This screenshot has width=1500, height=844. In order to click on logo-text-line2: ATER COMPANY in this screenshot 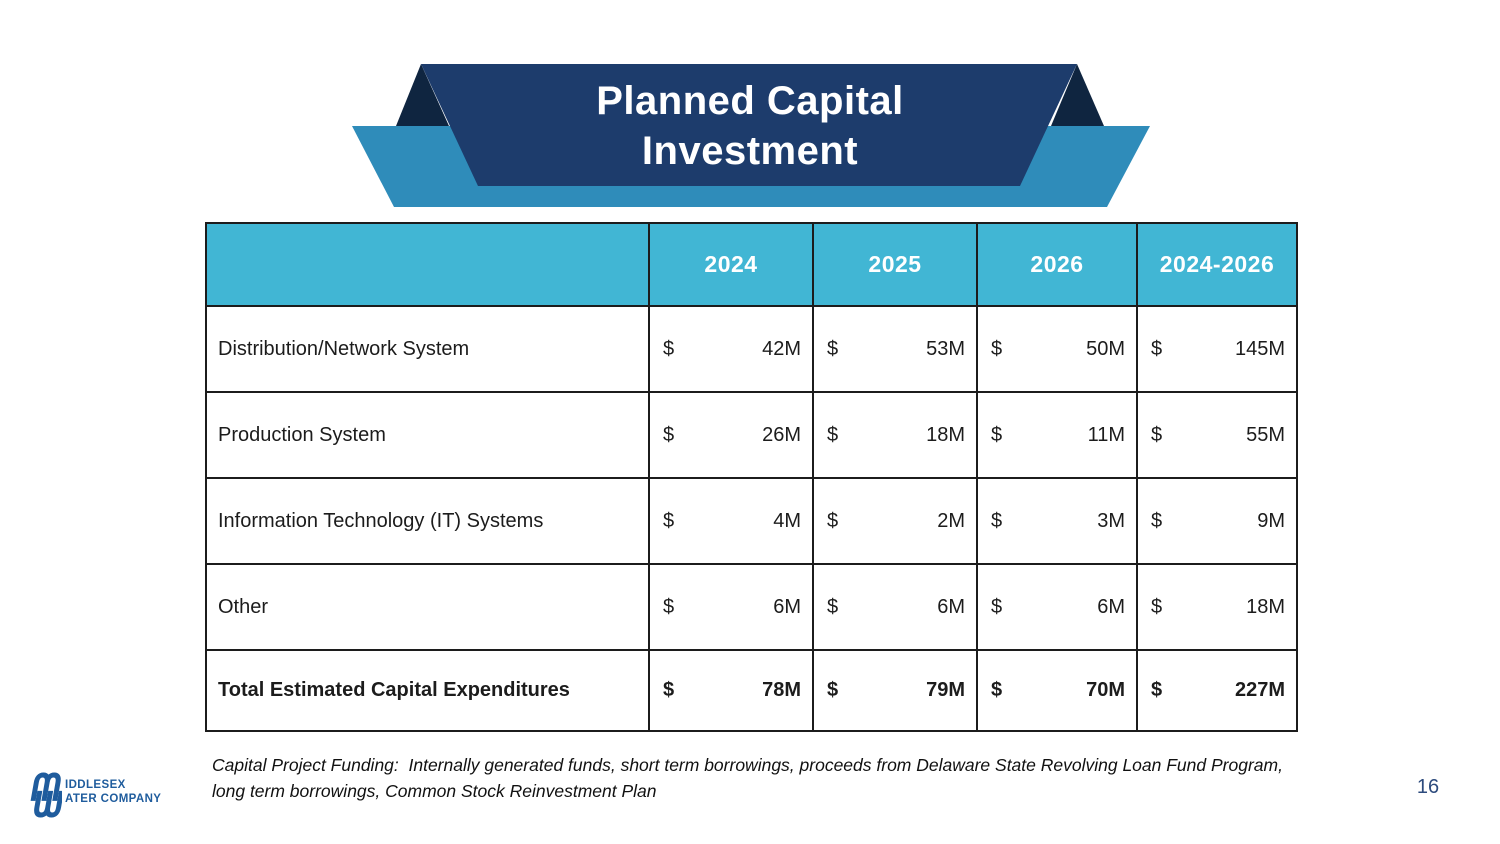, I will do `click(113, 799)`.